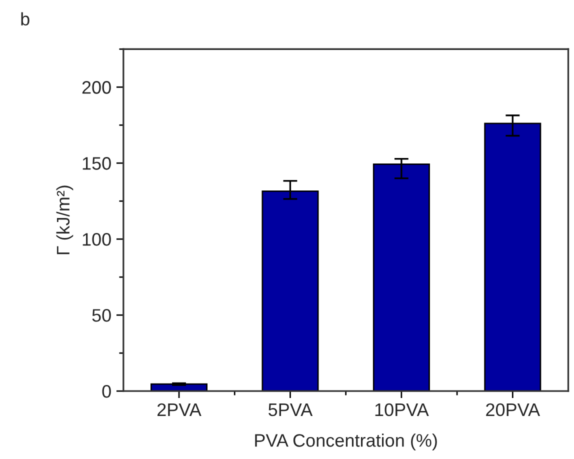 Image resolution: width=574 pixels, height=459 pixels. Describe the element at coordinates (96, 87) in the screenshot. I see `y-tick-label: 200` at that location.